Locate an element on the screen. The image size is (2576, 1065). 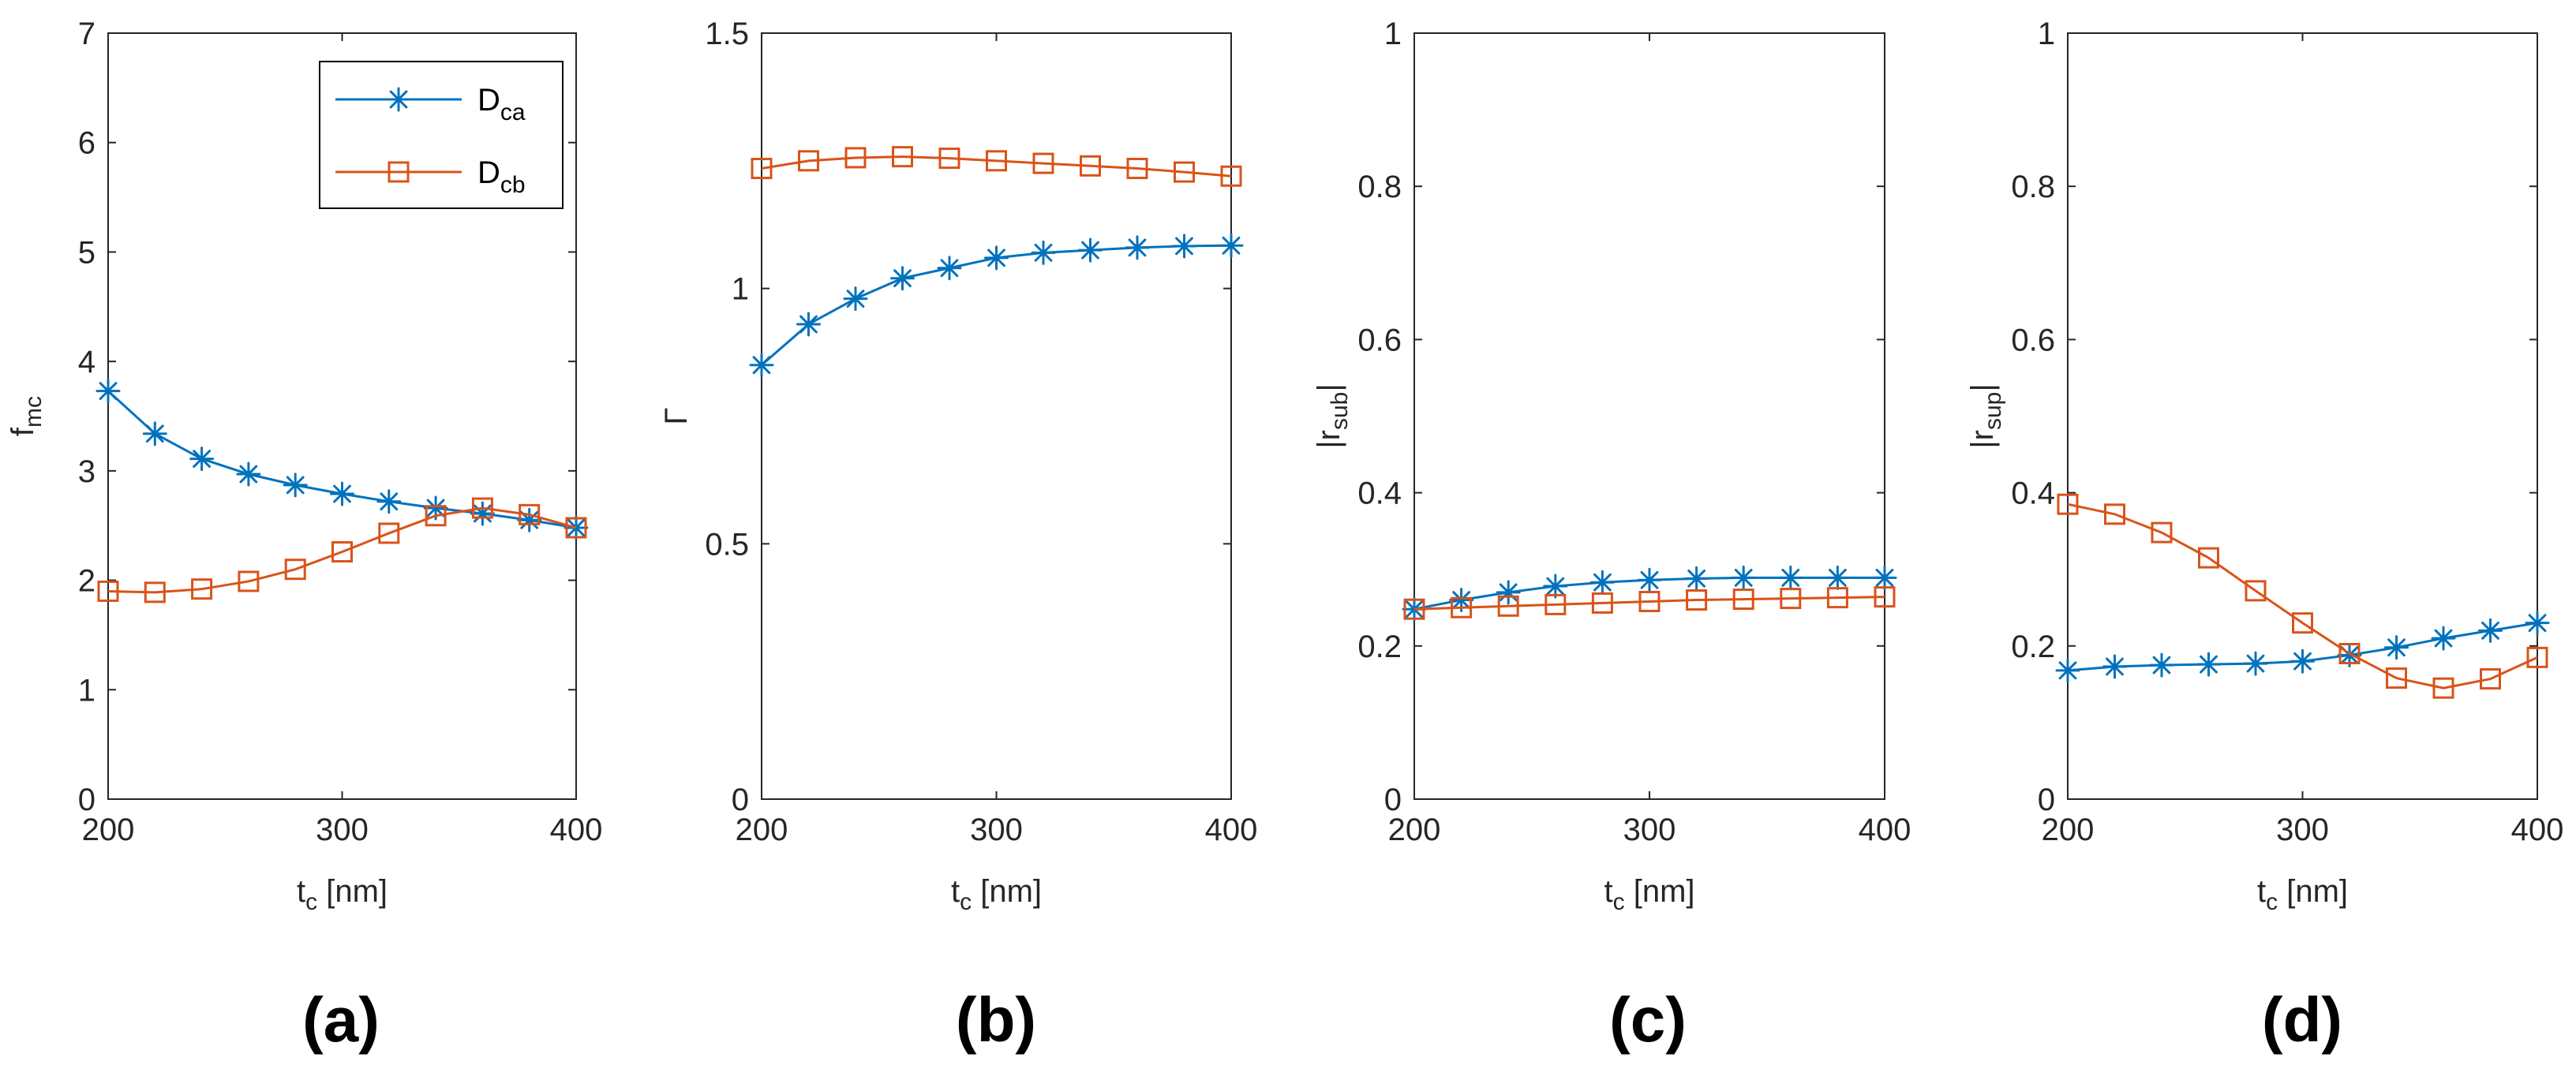
x-tick-label: 200 is located at coordinates (108, 830).